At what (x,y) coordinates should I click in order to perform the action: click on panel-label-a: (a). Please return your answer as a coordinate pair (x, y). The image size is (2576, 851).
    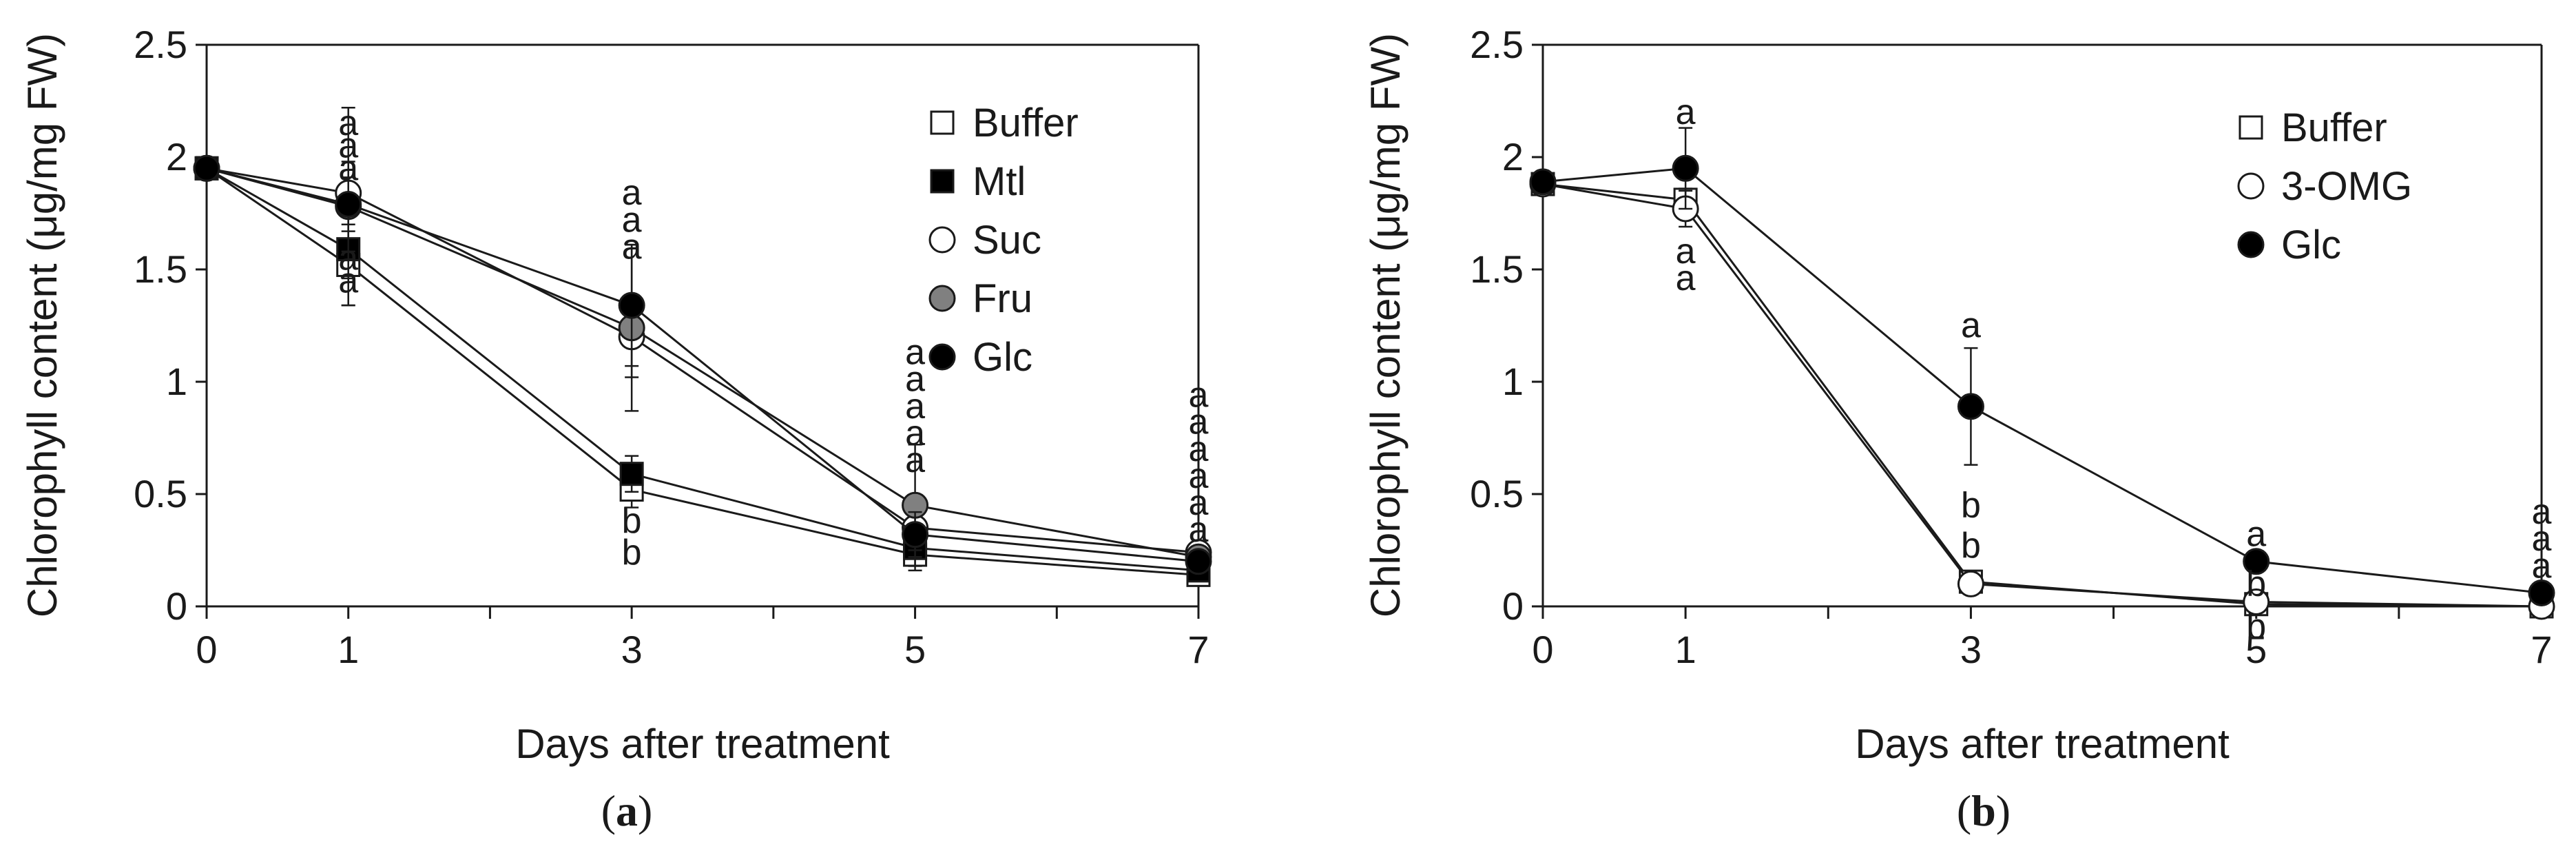
    Looking at the image, I should click on (627, 811).